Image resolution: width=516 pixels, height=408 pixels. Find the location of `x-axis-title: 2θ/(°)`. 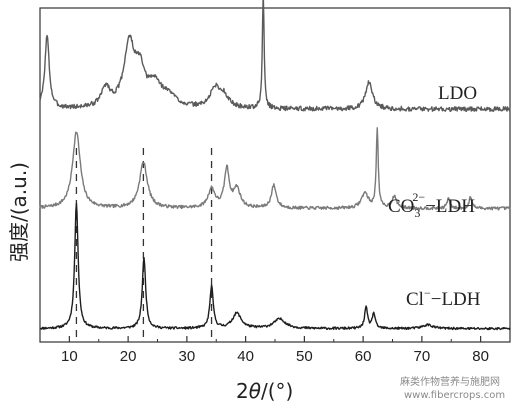

x-axis-title: 2θ/(°) is located at coordinates (264, 391).